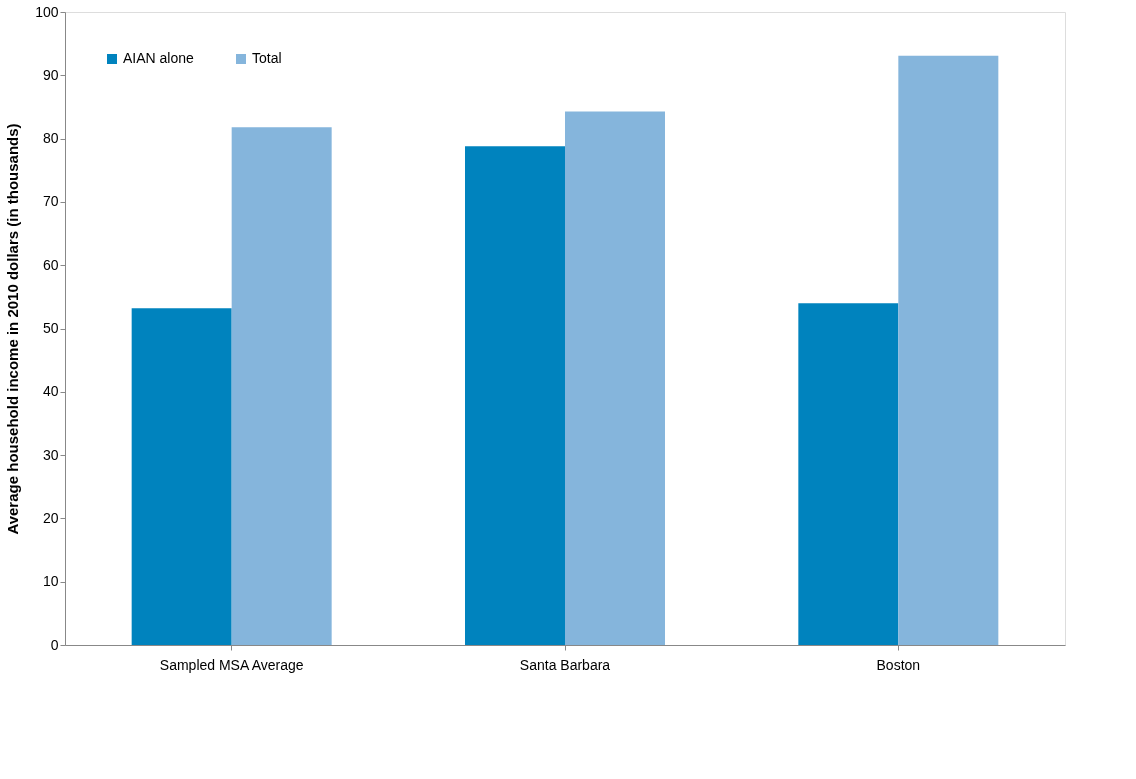 This screenshot has height=779, width=1136. I want to click on y-tick-label: 10, so click(50, 581).